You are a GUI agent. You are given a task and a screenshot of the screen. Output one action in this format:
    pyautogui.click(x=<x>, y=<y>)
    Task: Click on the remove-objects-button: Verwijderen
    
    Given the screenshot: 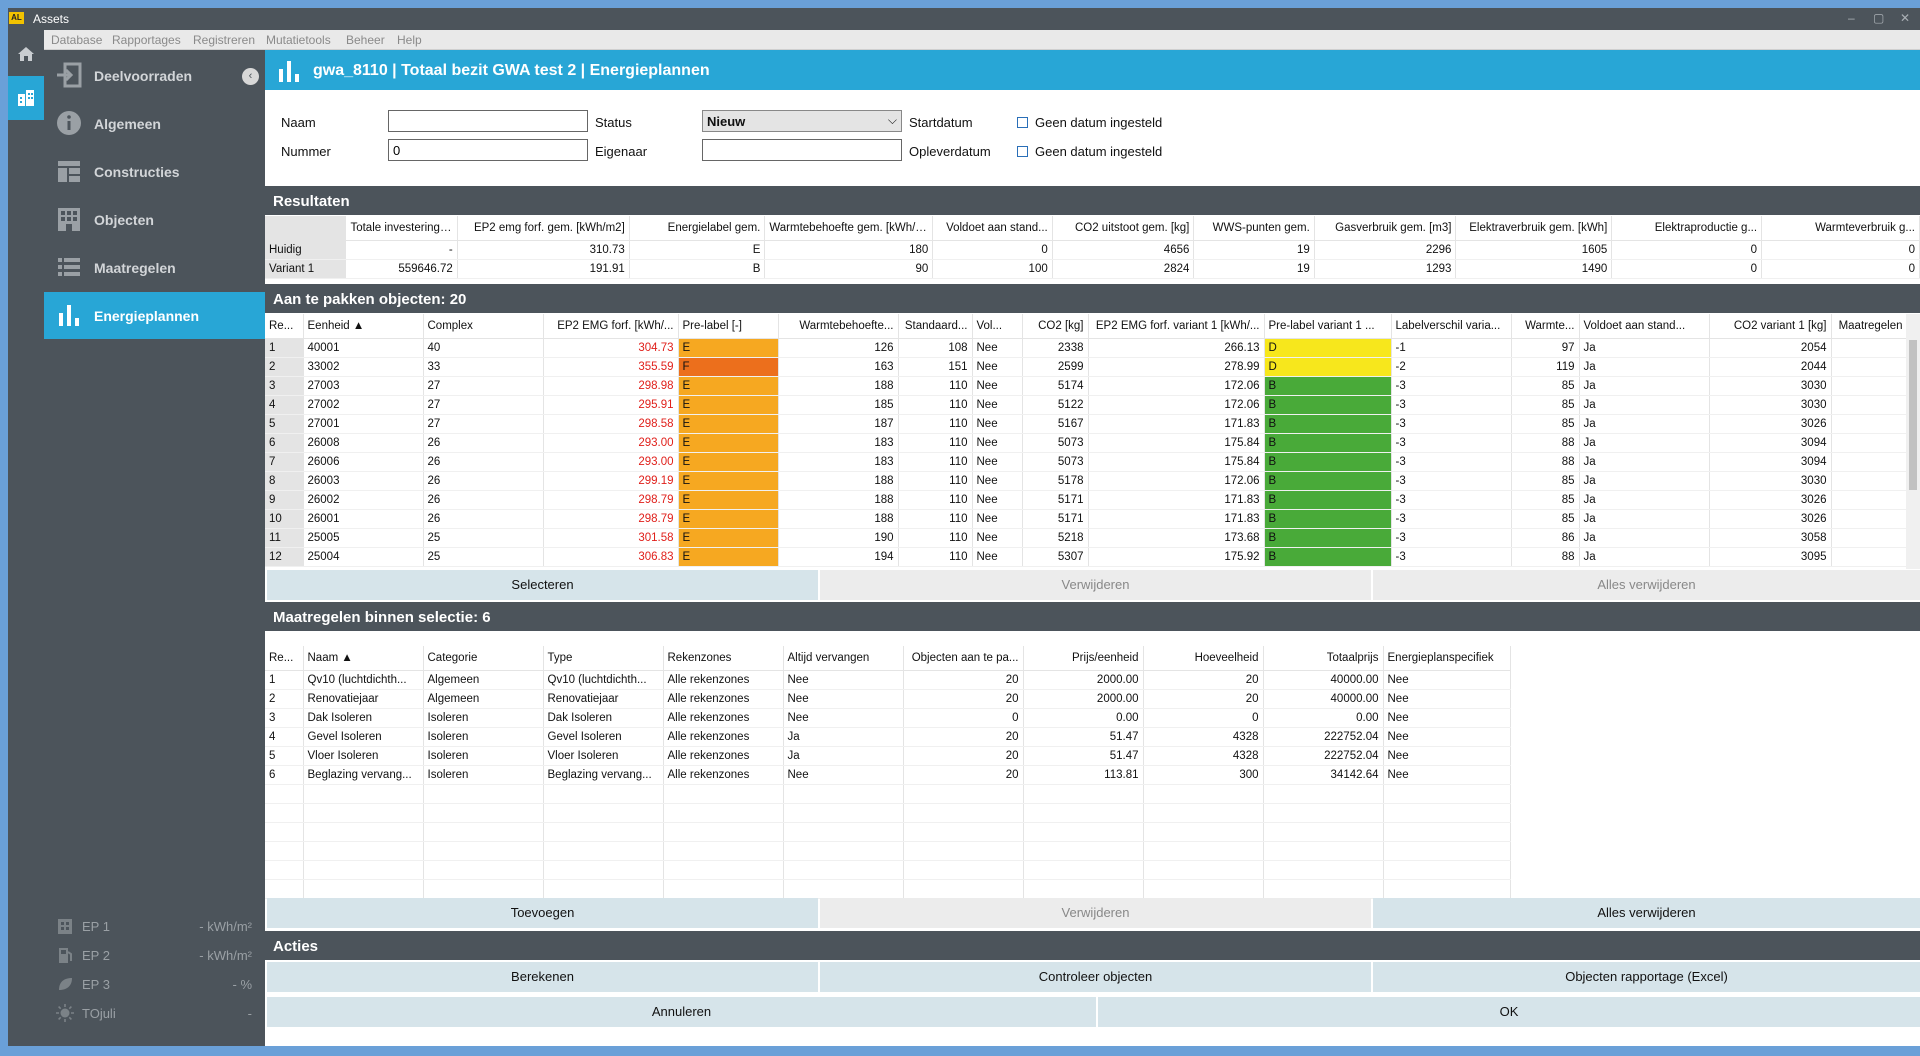 What is the action you would take?
    pyautogui.click(x=1095, y=585)
    